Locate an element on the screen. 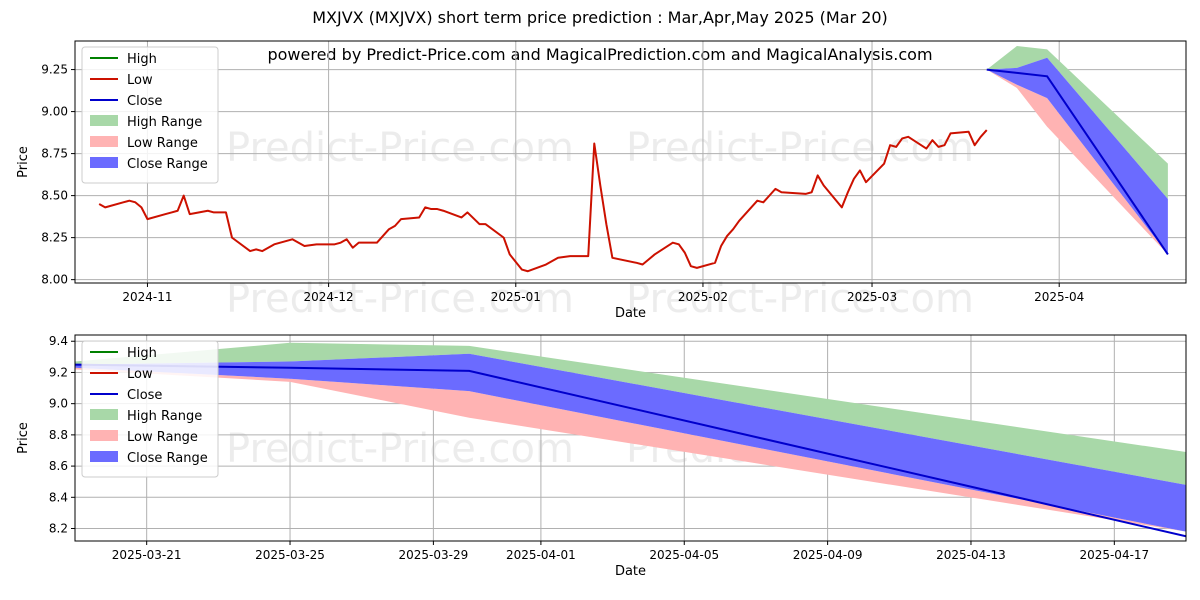 This screenshot has width=1200, height=600. y-tick-label: 8.00 is located at coordinates (54, 280).